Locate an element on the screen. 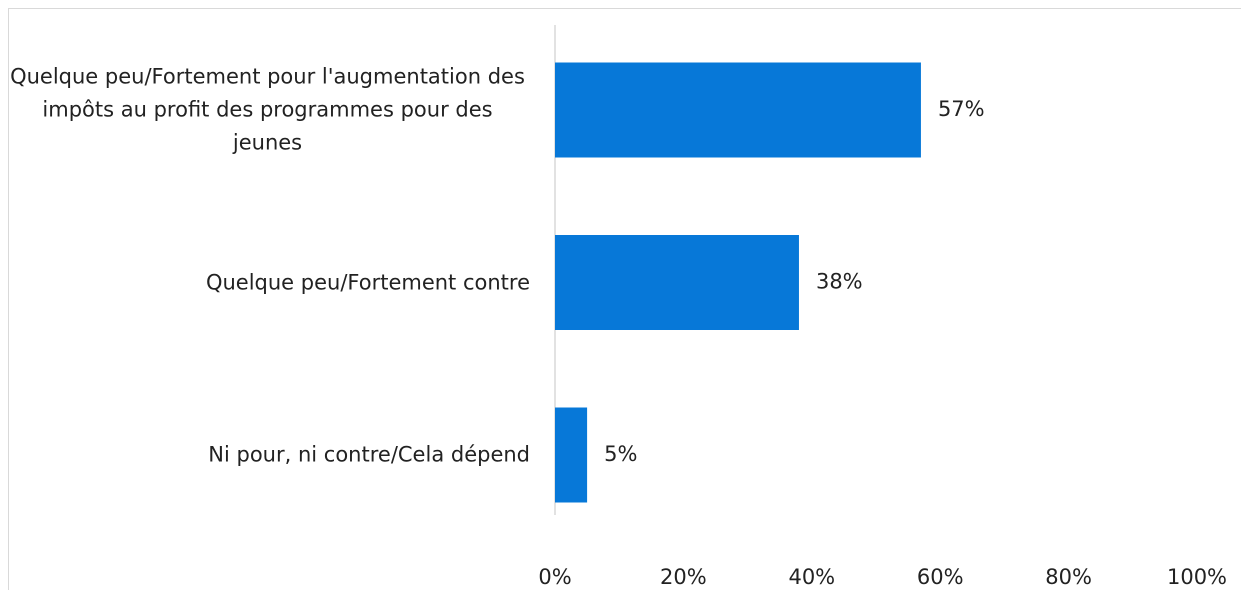 The image size is (1241, 590). x-tick-label: 0% is located at coordinates (554, 577).